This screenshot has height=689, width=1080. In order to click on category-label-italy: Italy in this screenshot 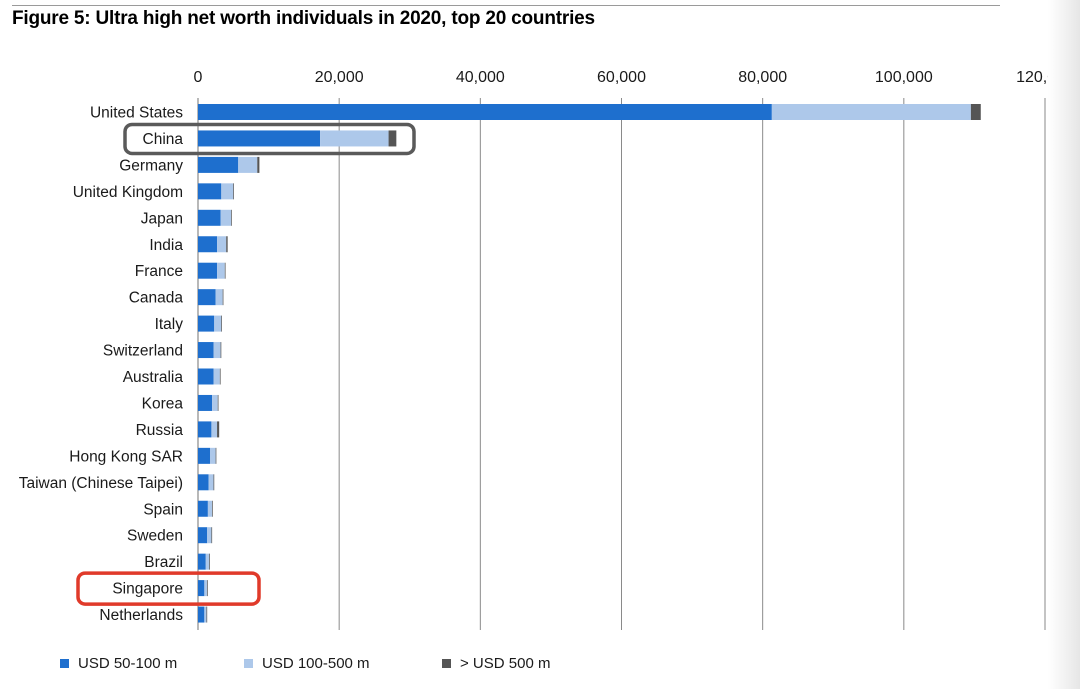, I will do `click(169, 324)`.